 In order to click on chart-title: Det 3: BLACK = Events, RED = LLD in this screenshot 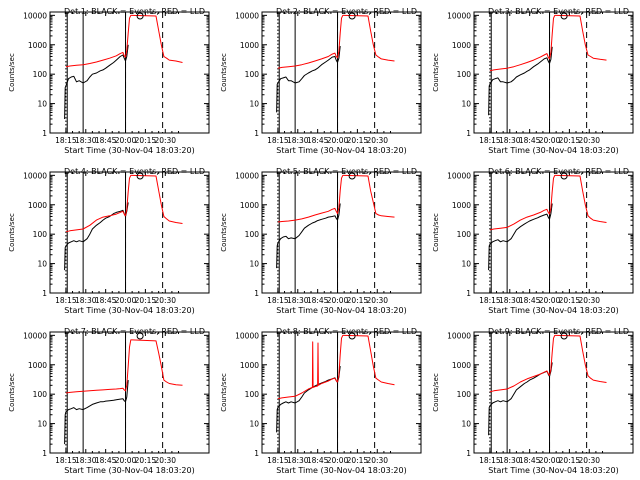, I will do `click(558, 11)`.